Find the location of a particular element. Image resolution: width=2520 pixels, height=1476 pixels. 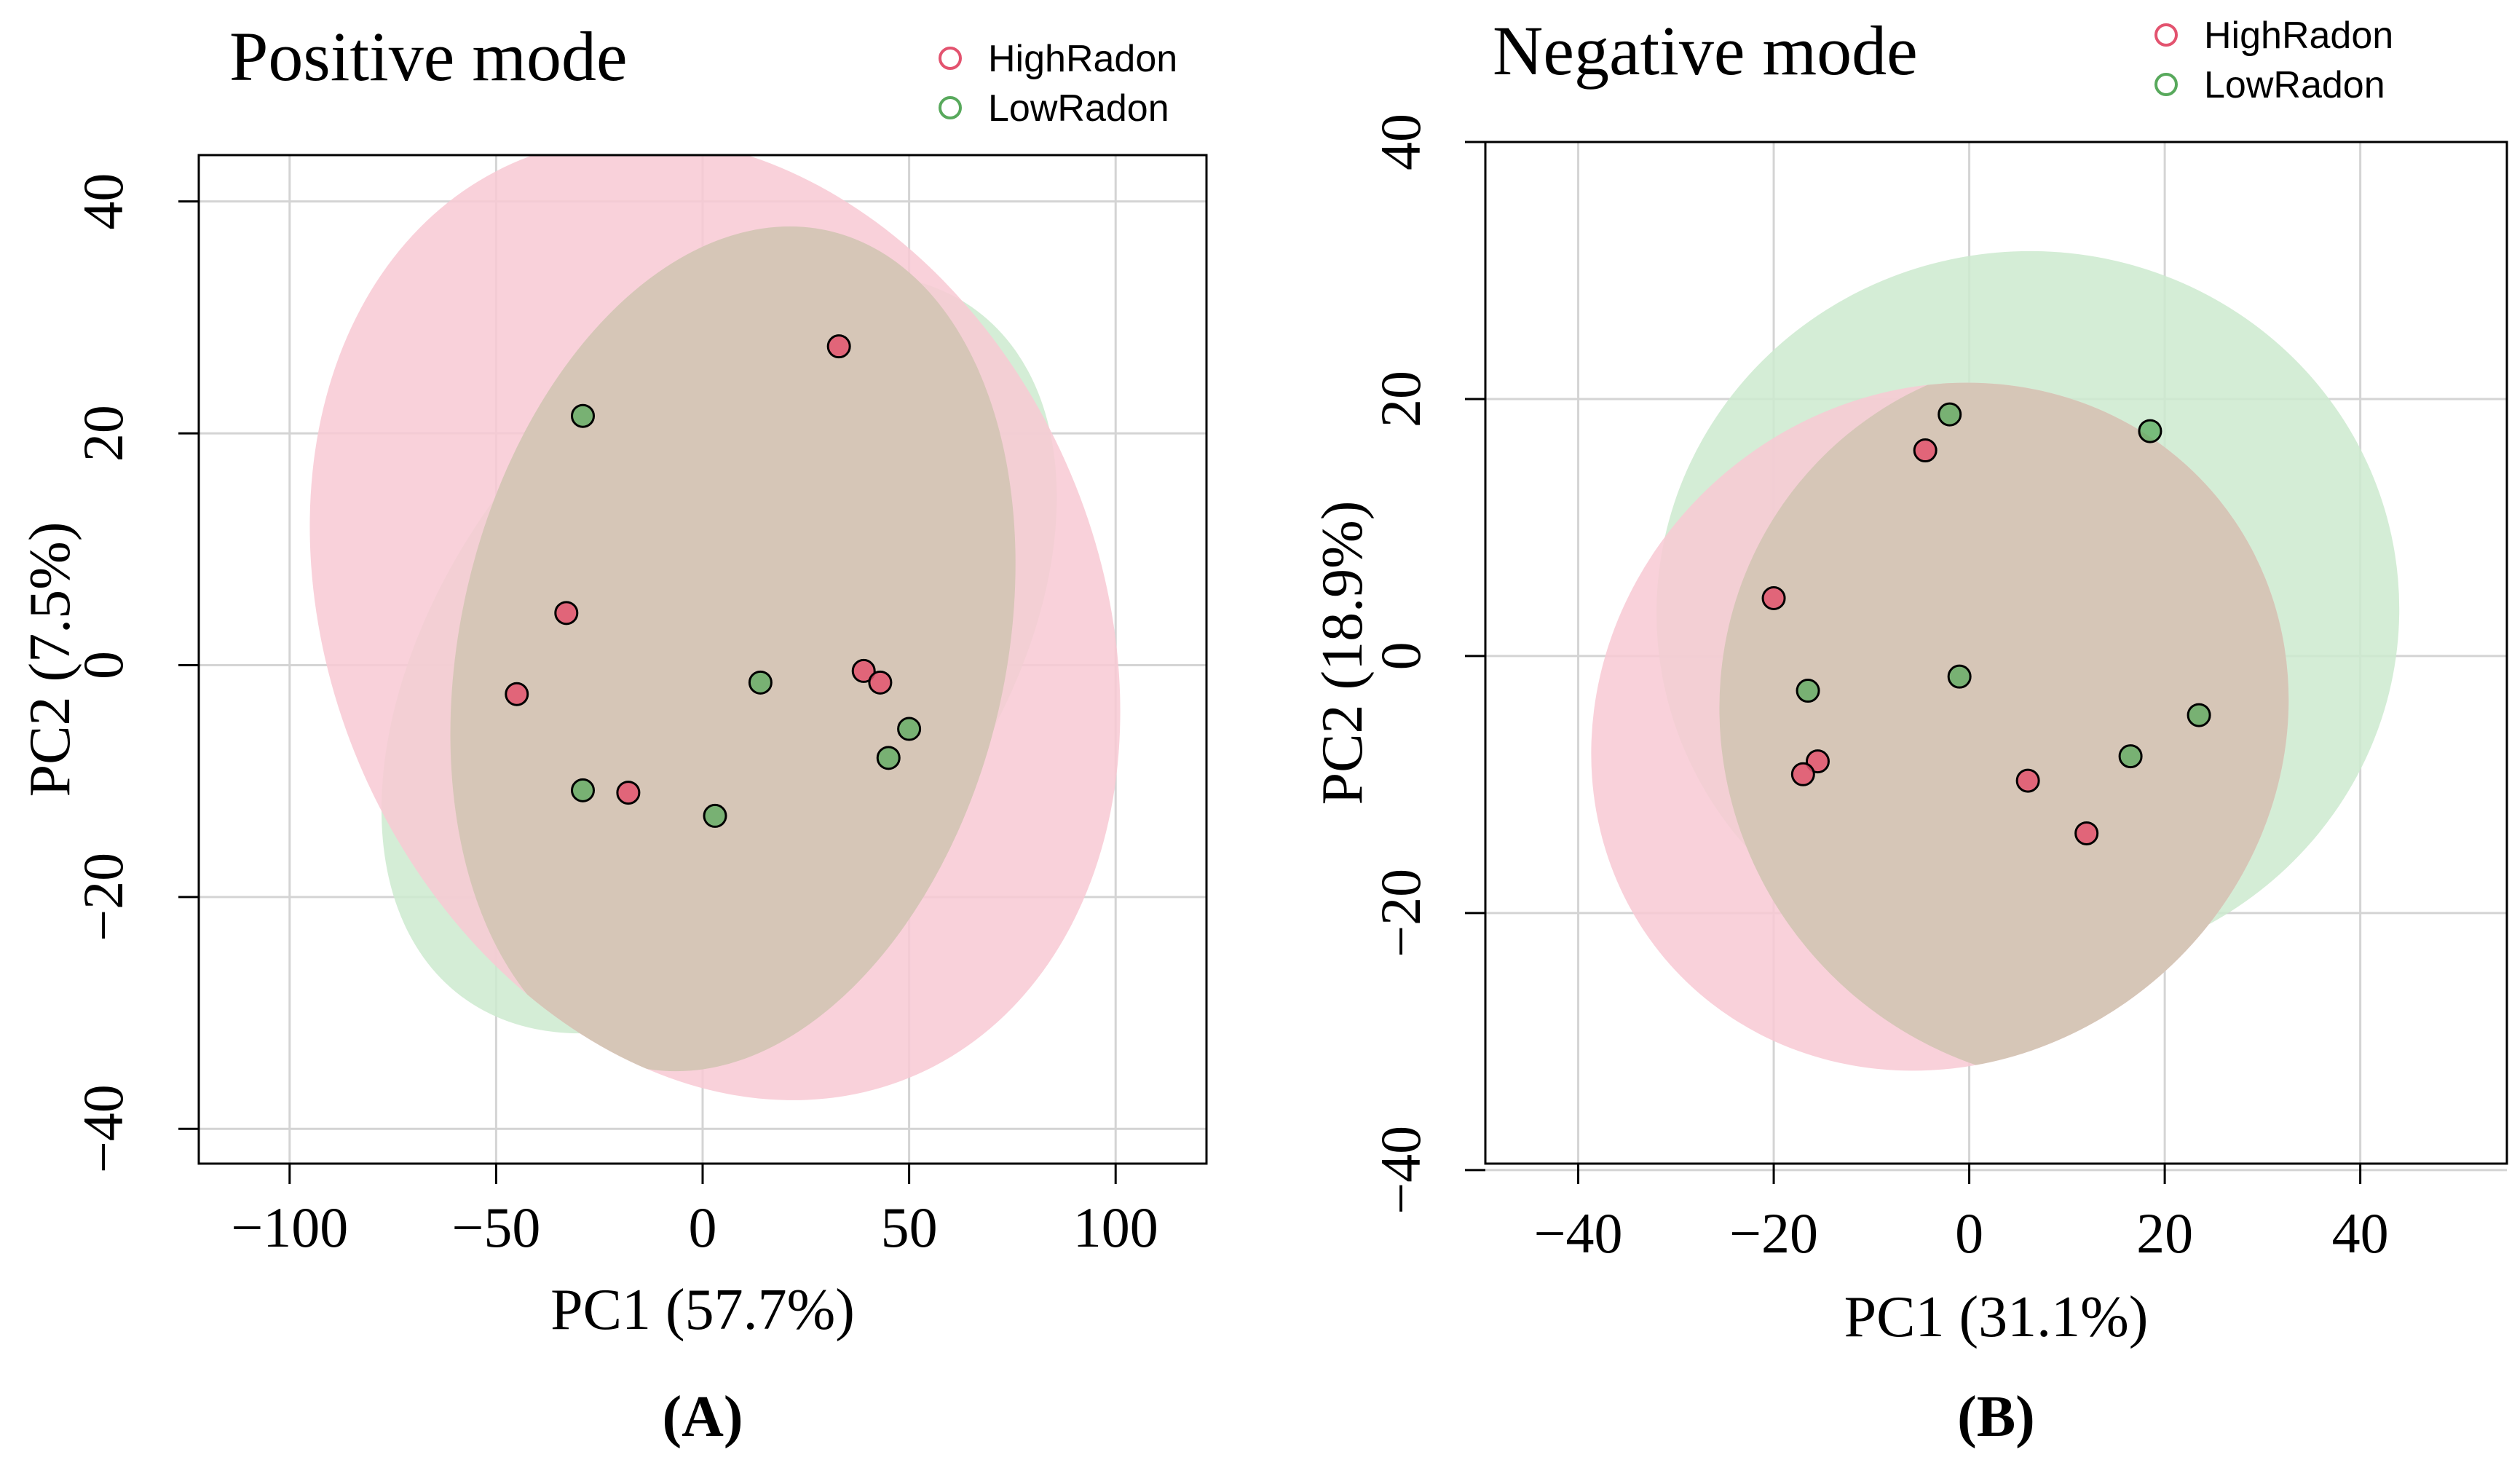

x-tick-label: −20 is located at coordinates (1773, 1233).